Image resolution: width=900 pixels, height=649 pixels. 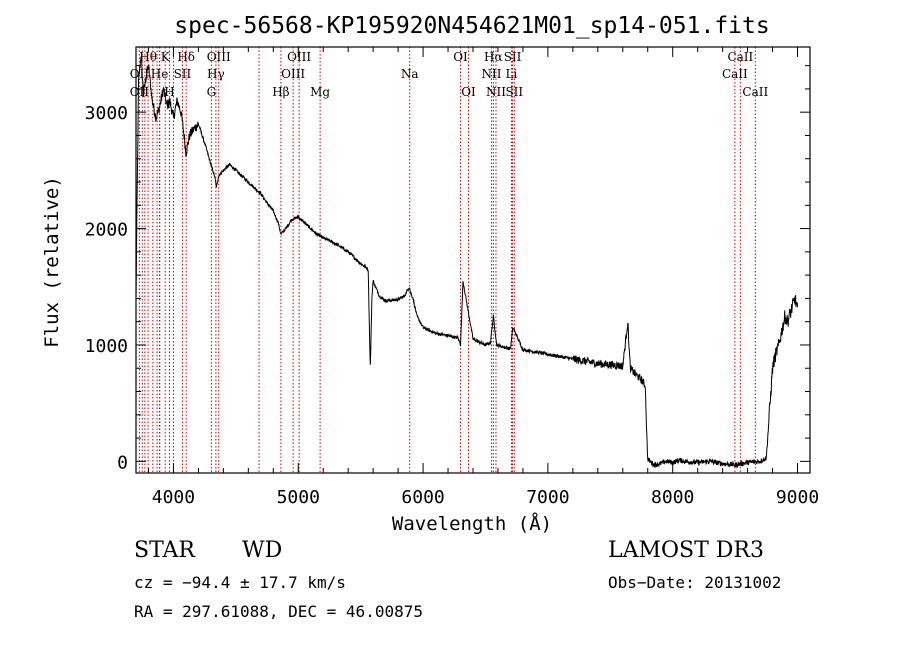 I want to click on coordinates: RA = 297.61088, DEC = 46.00875, so click(x=278, y=611).